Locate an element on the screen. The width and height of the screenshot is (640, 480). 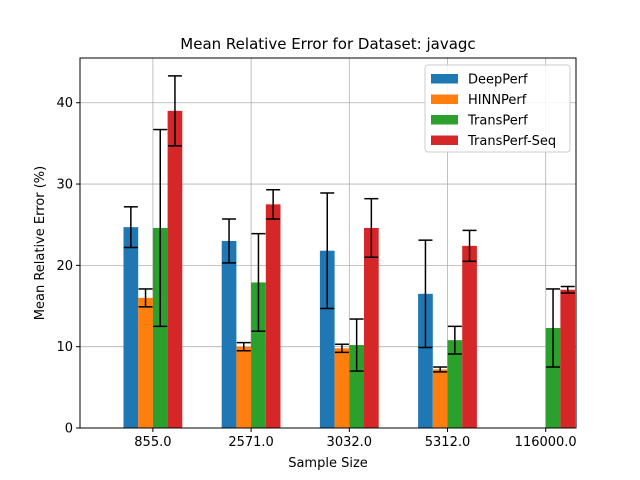
x-axis-ticks: 855.0 2571.0 3032.0 5312.0 116000.0 is located at coordinates (355, 439).